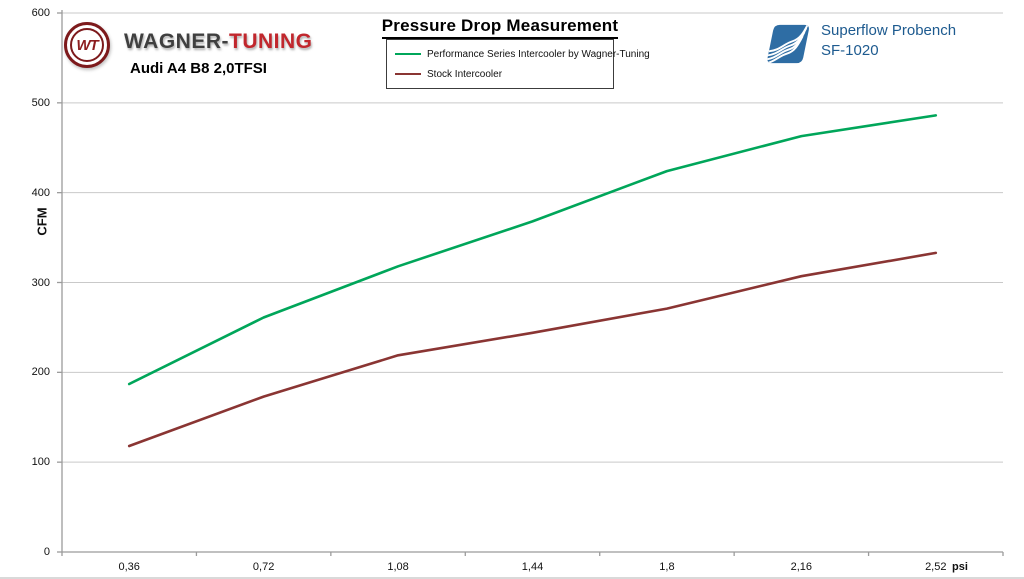  What do you see at coordinates (465, 74) in the screenshot?
I see `legend-label: Stock Intercooler` at bounding box center [465, 74].